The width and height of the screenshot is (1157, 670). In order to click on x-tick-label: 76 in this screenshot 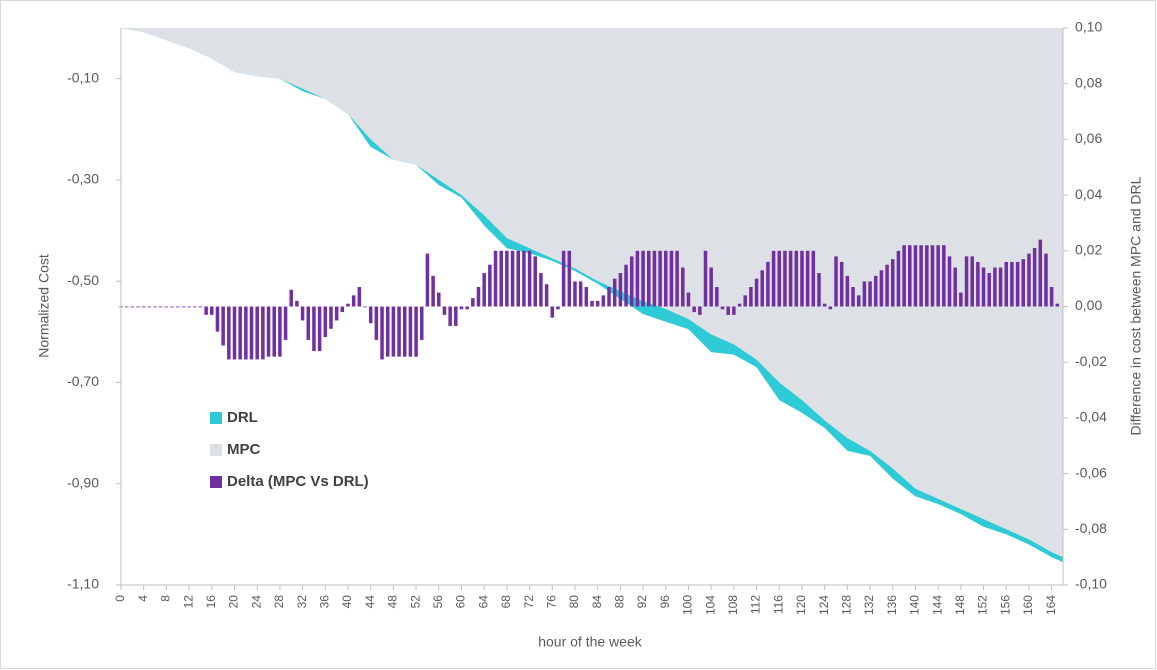, I will do `click(551, 602)`.